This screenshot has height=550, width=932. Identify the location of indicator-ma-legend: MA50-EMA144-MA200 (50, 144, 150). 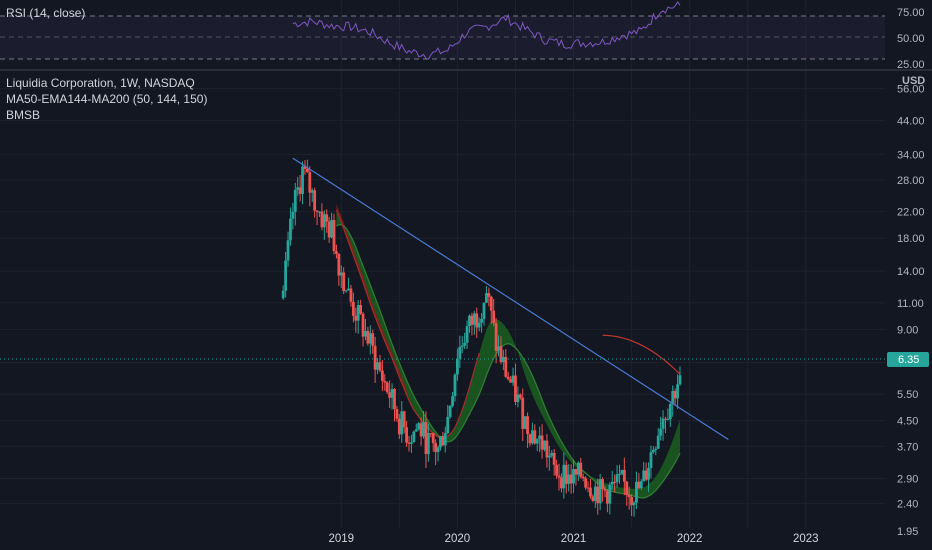
(107, 99).